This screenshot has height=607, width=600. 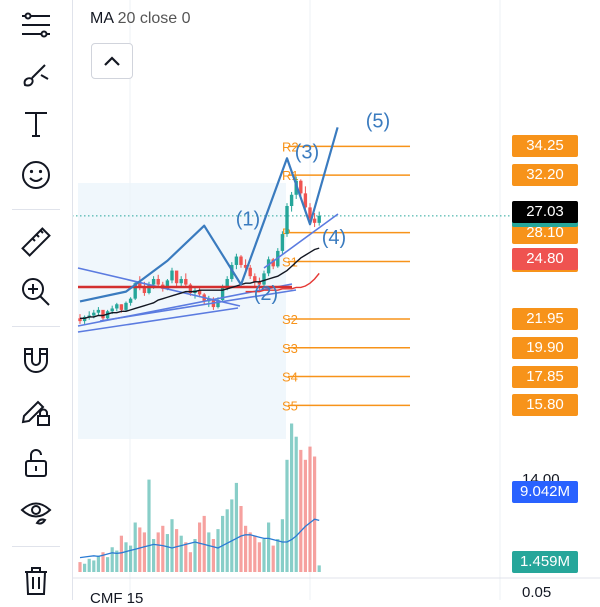 What do you see at coordinates (36, 411) in the screenshot?
I see `lock-drawing-tool` at bounding box center [36, 411].